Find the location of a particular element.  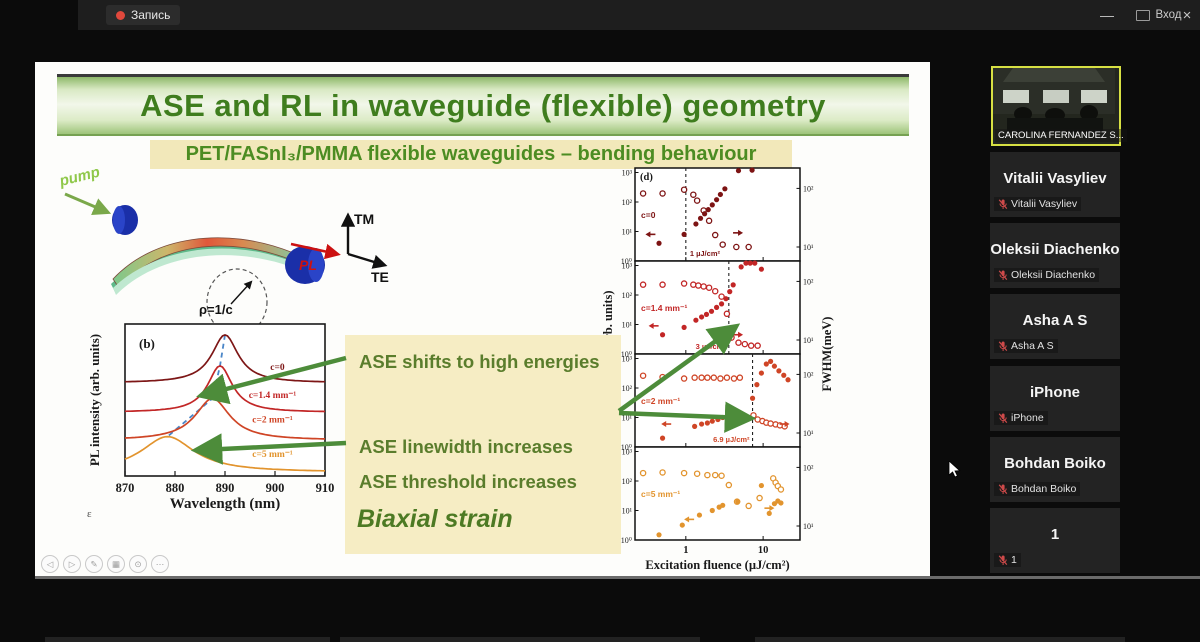

recording-dot-icon is located at coordinates (120, 15).